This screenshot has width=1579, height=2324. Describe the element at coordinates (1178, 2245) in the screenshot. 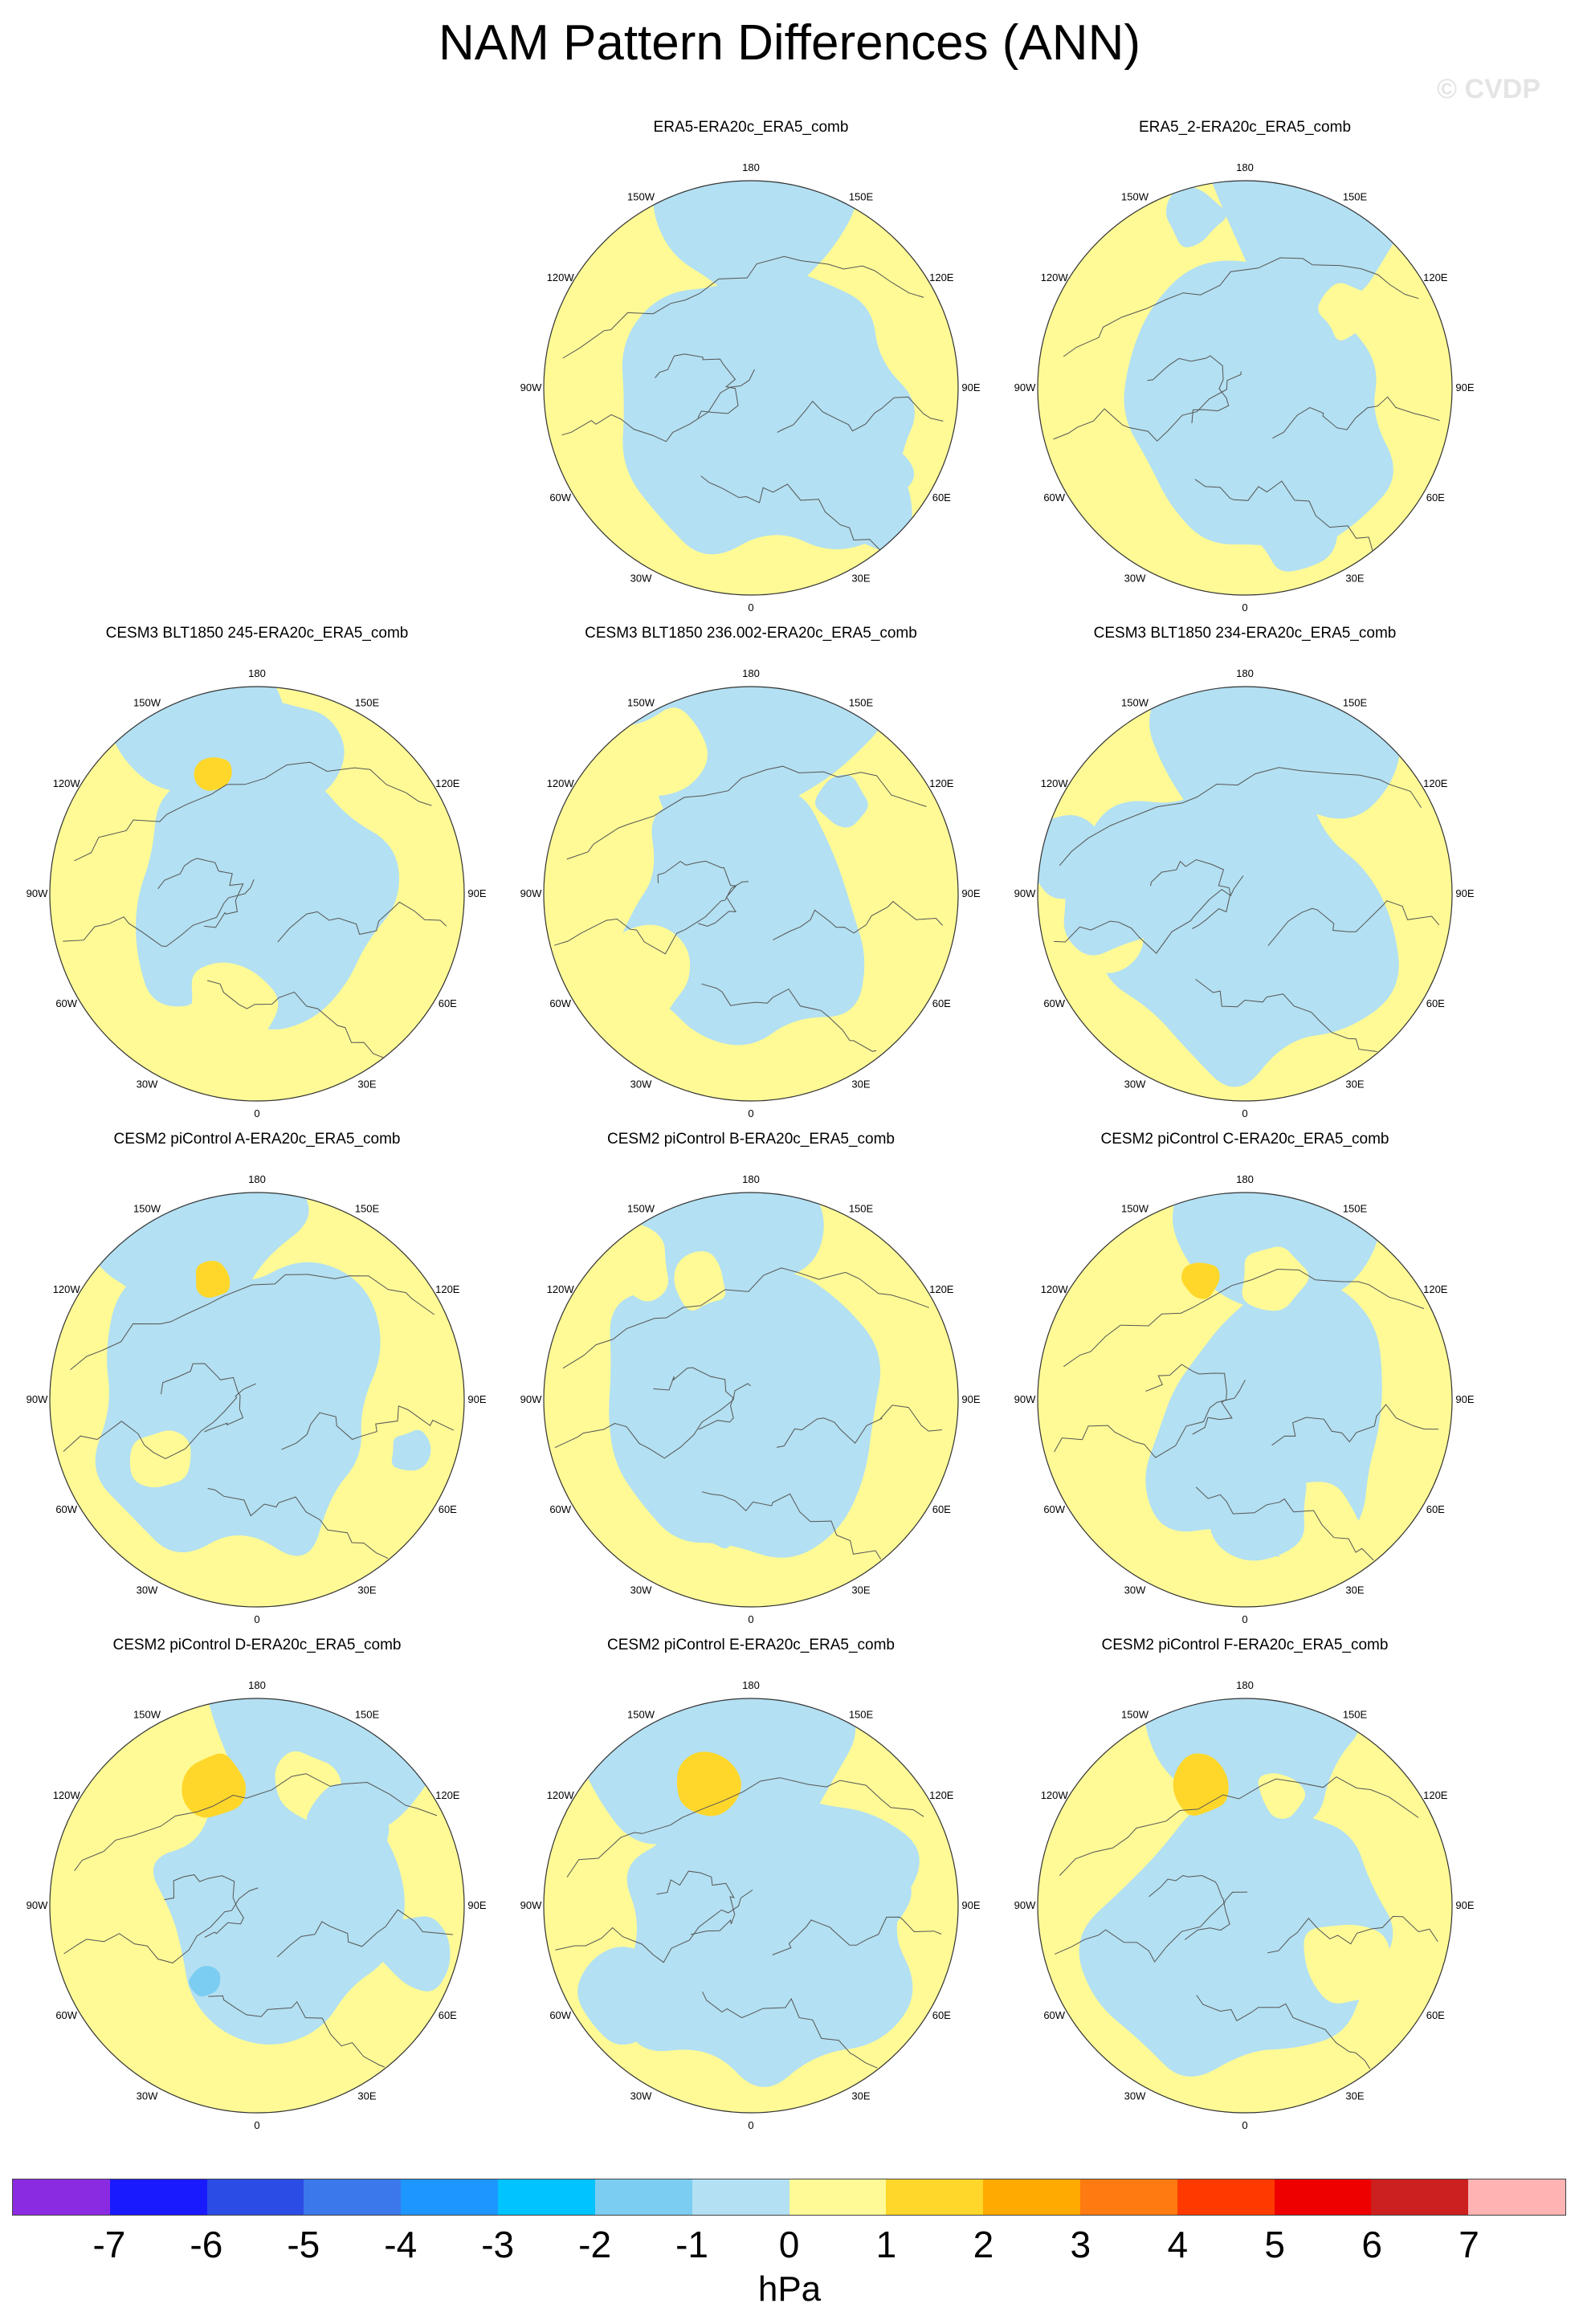

I see `colorbar-tick-label: 4` at that location.